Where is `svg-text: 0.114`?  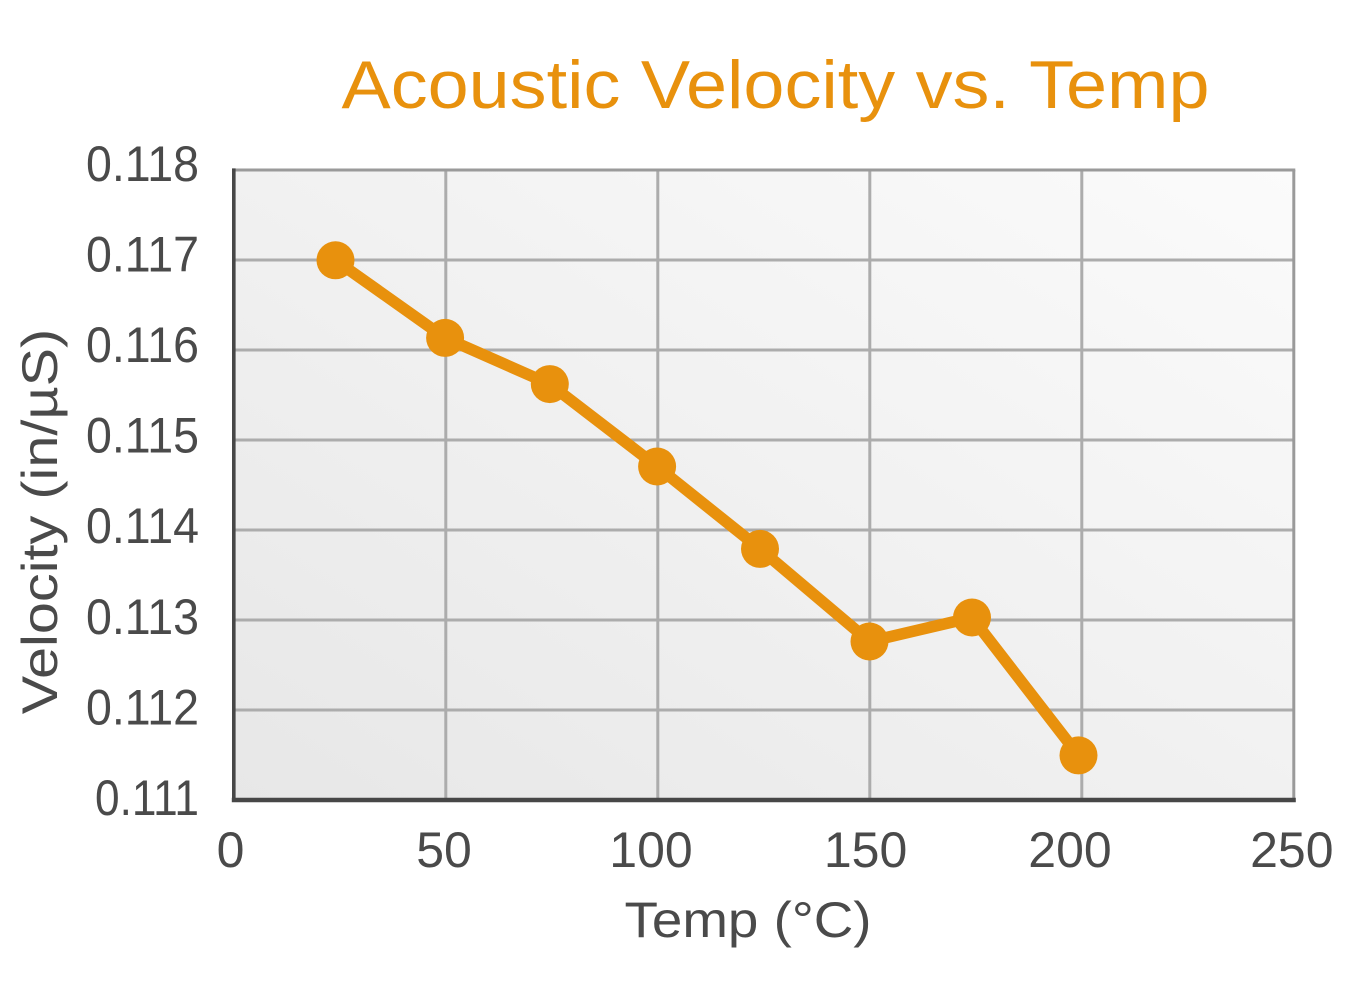 svg-text: 0.114 is located at coordinates (142, 526).